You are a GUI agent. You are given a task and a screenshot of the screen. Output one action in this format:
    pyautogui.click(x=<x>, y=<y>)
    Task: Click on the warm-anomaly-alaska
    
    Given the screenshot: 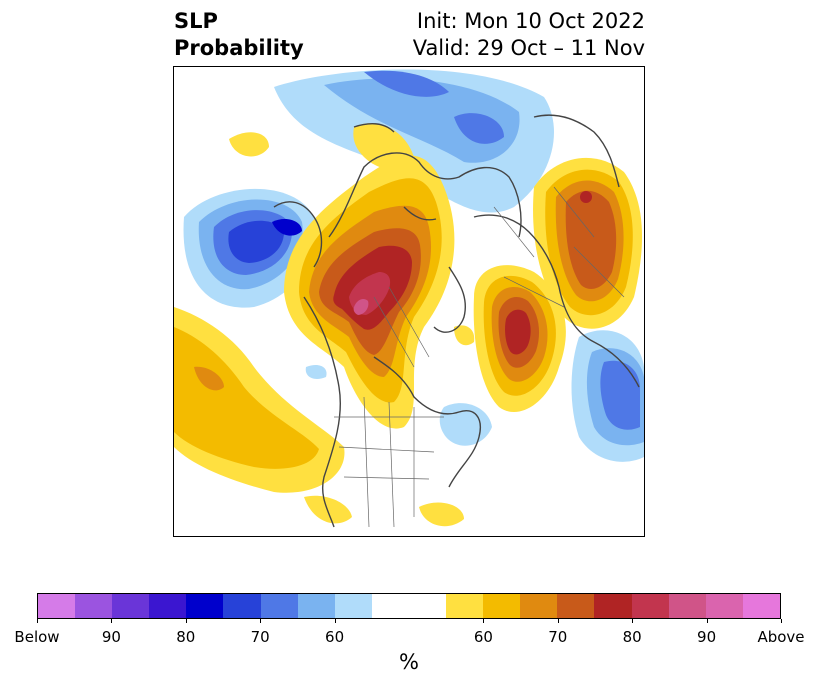 What is the action you would take?
    pyautogui.click(x=369, y=292)
    